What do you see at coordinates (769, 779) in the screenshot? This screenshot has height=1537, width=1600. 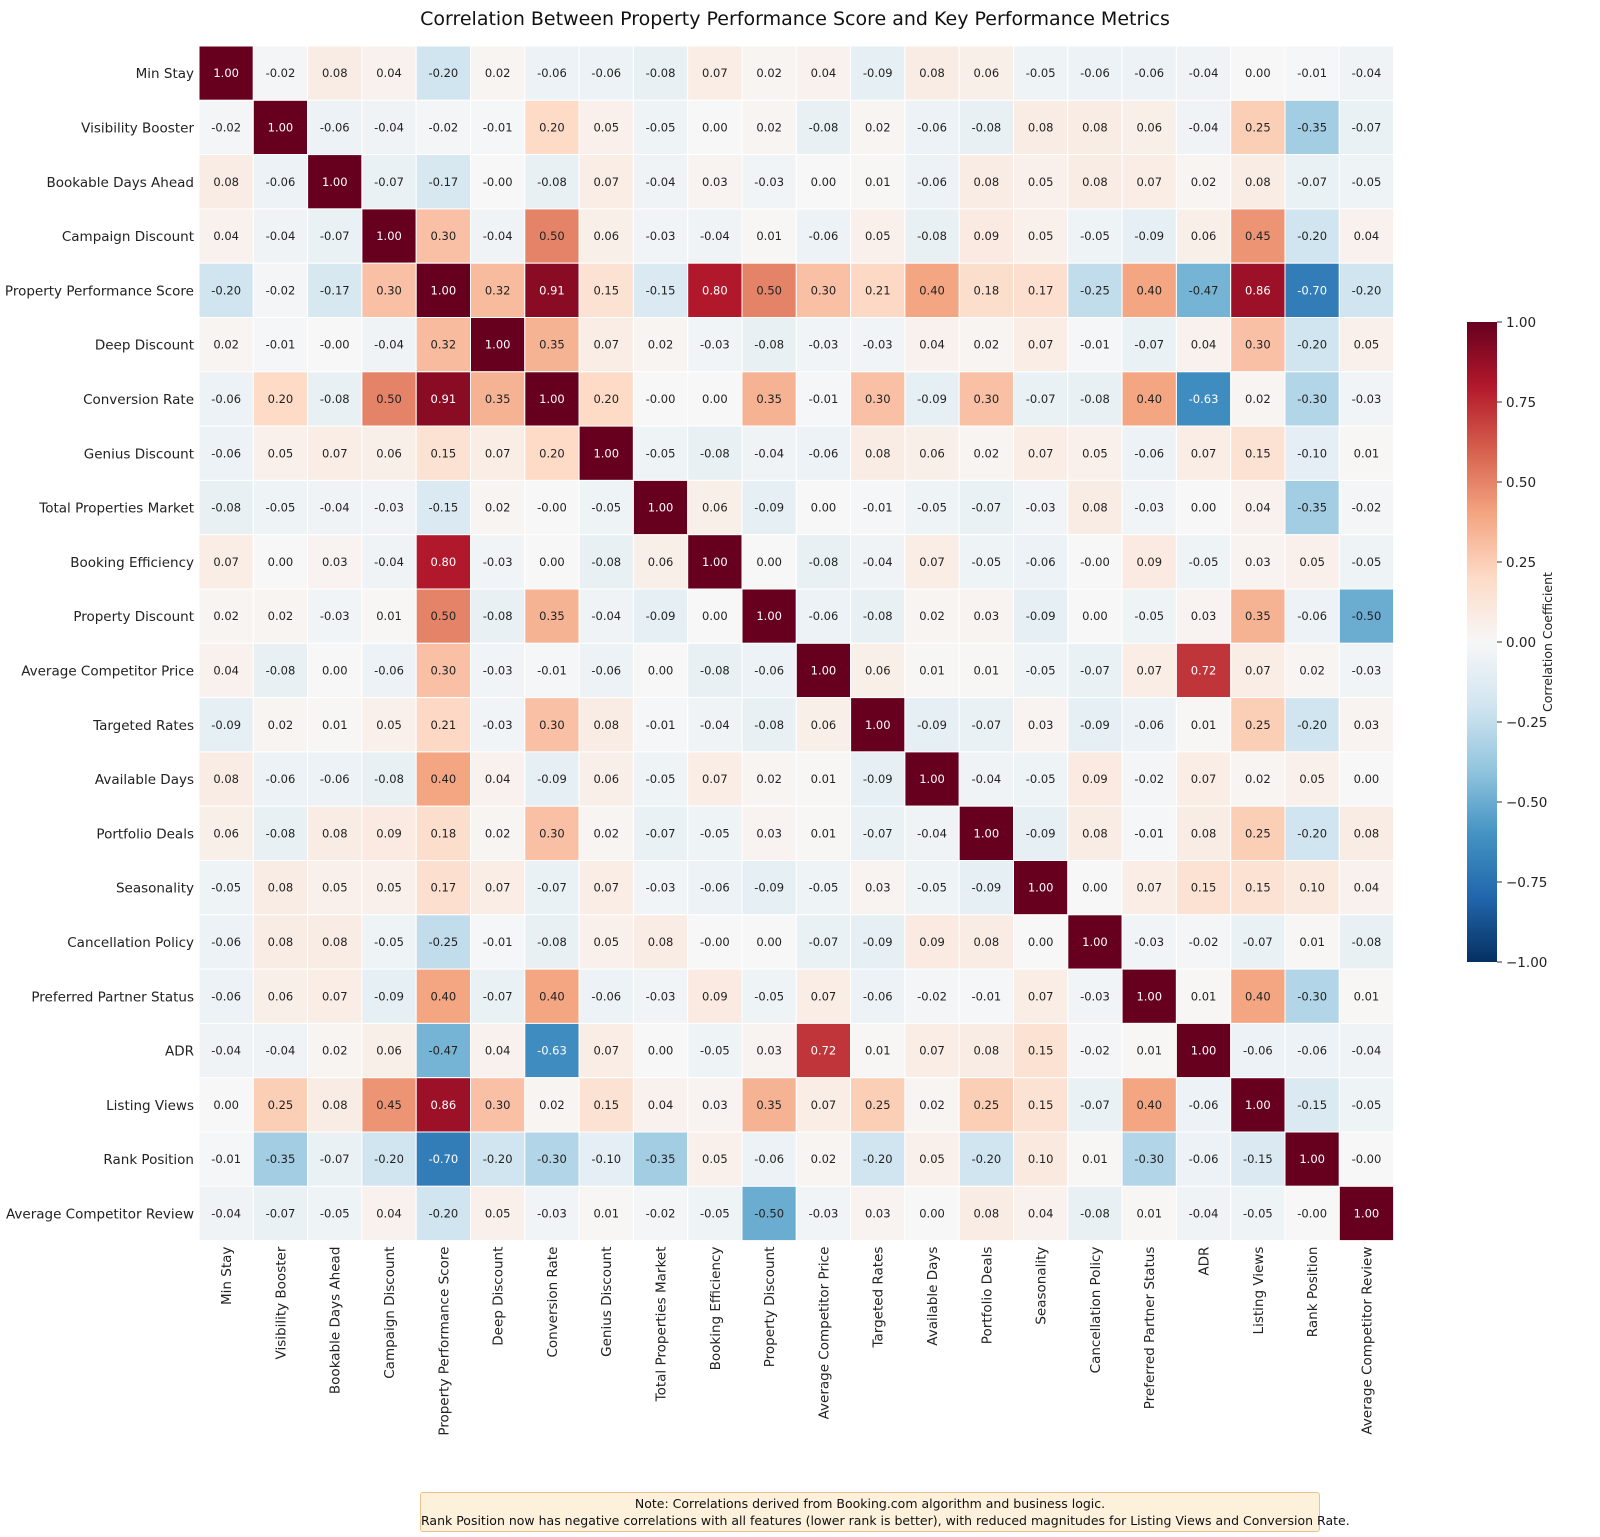 I see `heatmap-cell-label: 0.02` at bounding box center [769, 779].